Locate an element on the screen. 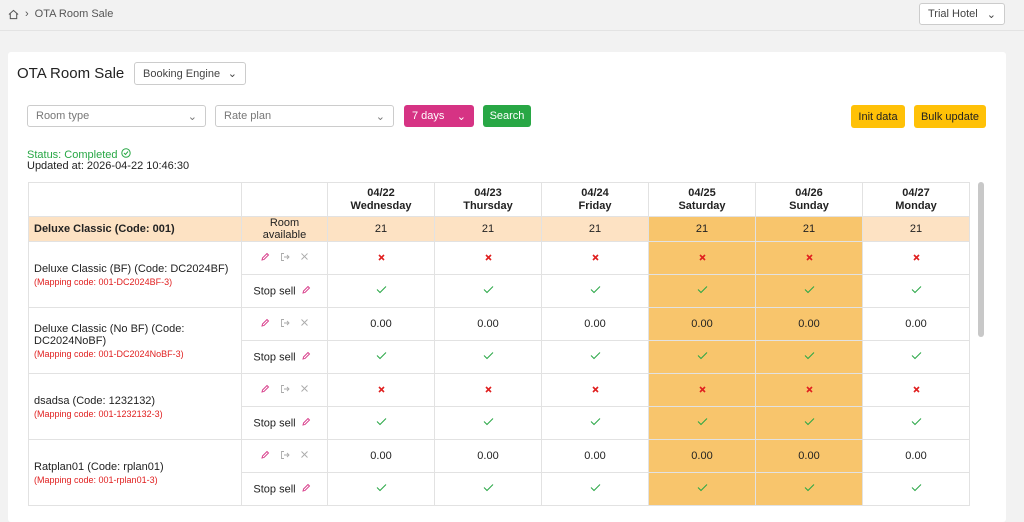 The height and width of the screenshot is (522, 1024). weekday: Wednesday is located at coordinates (381, 205).